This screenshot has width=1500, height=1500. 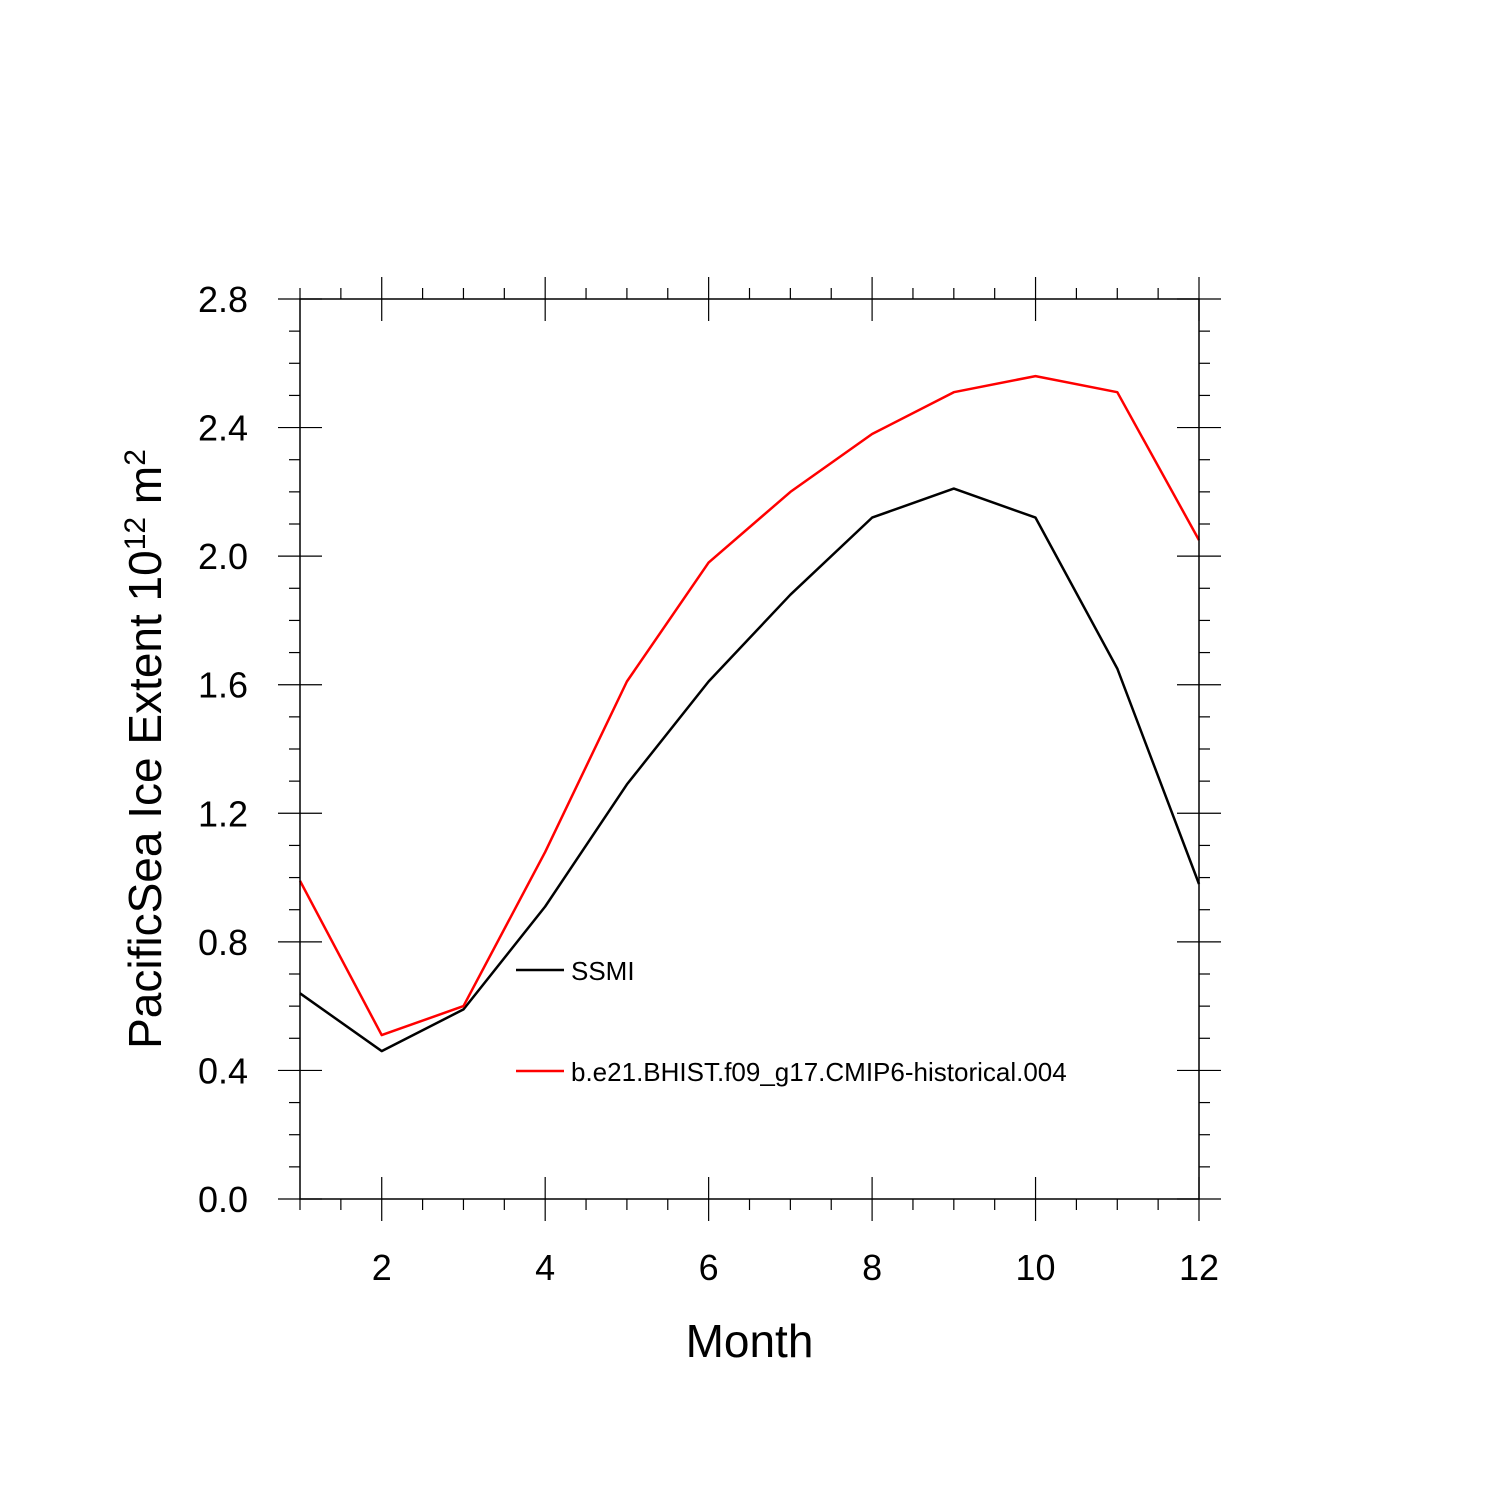 What do you see at coordinates (223, 1070) in the screenshot?
I see `y-tick-label: 0.4` at bounding box center [223, 1070].